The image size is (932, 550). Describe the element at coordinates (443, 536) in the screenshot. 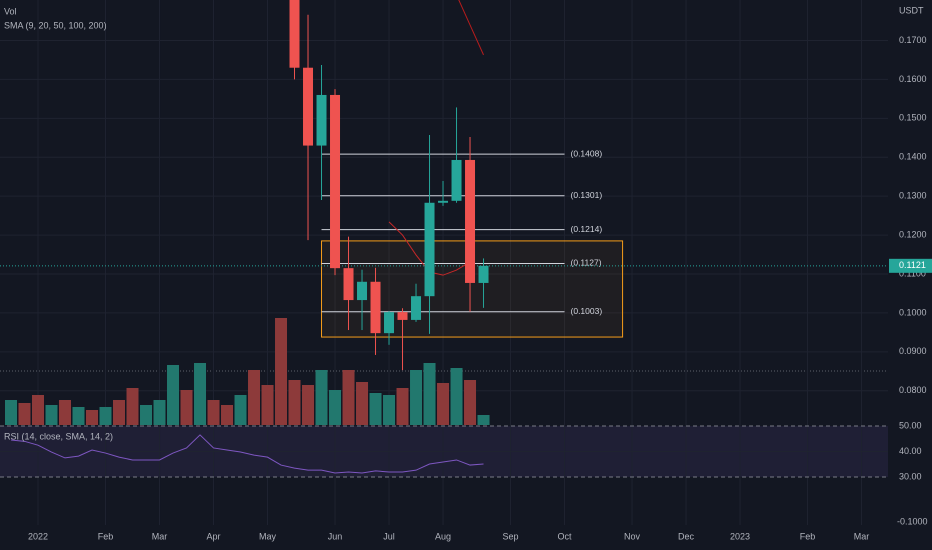

I see `x-tick-label: Aug` at that location.